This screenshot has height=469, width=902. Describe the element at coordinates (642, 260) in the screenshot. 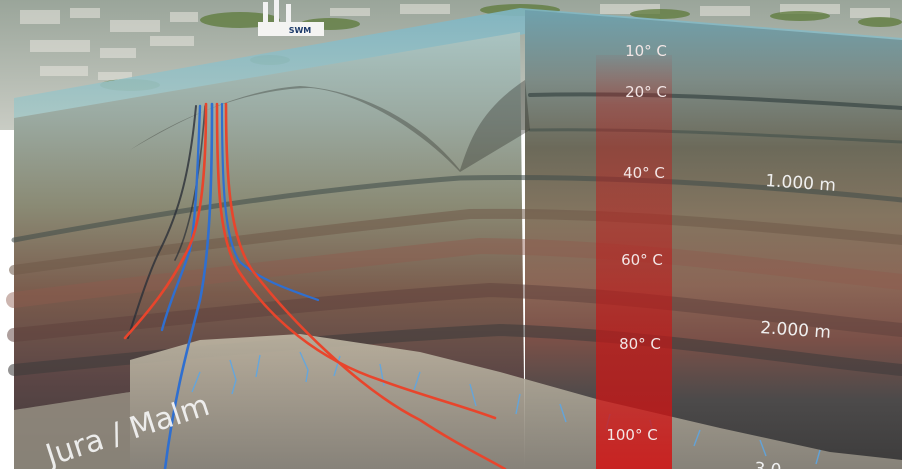

I see `temp-label-60: 60° C` at that location.